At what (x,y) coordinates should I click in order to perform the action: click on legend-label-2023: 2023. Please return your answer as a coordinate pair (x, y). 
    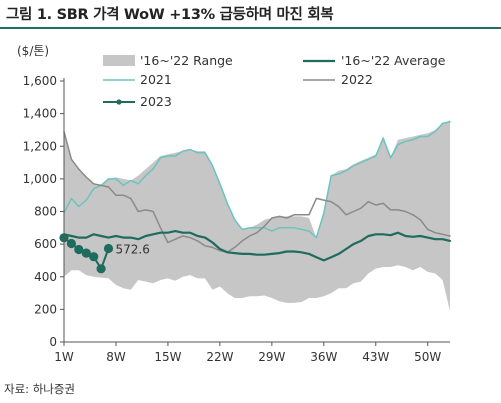
    Looking at the image, I should click on (156, 101).